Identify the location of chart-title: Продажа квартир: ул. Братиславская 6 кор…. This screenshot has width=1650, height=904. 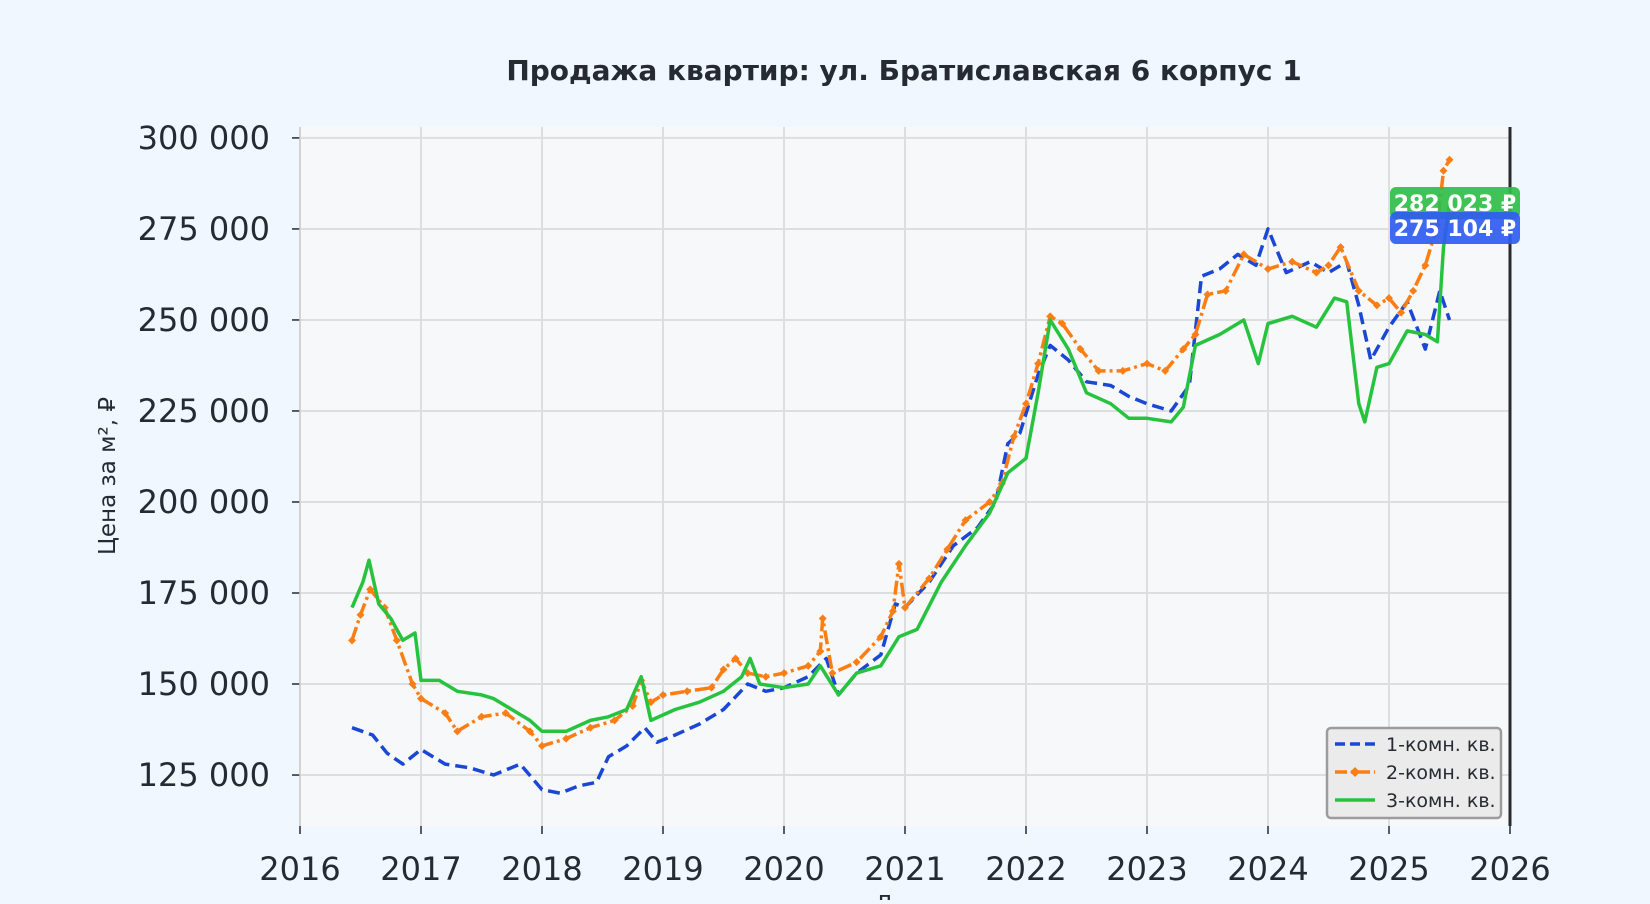
(903, 70).